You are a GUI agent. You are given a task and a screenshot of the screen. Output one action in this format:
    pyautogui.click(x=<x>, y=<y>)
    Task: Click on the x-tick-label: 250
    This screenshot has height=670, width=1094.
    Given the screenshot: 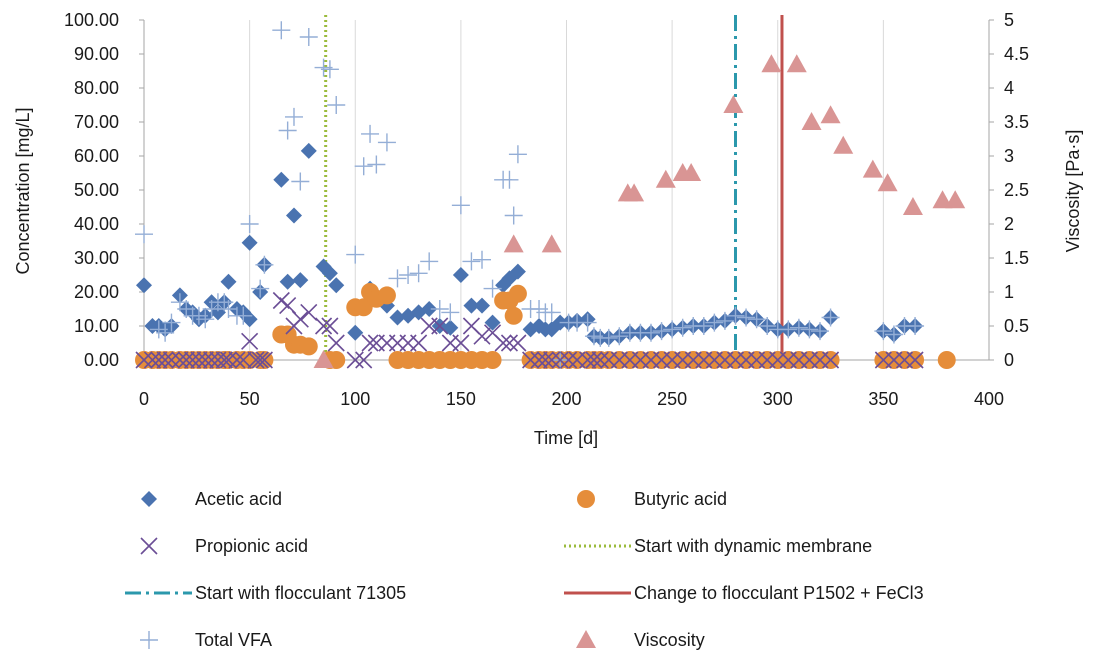 What is the action you would take?
    pyautogui.click(x=672, y=399)
    